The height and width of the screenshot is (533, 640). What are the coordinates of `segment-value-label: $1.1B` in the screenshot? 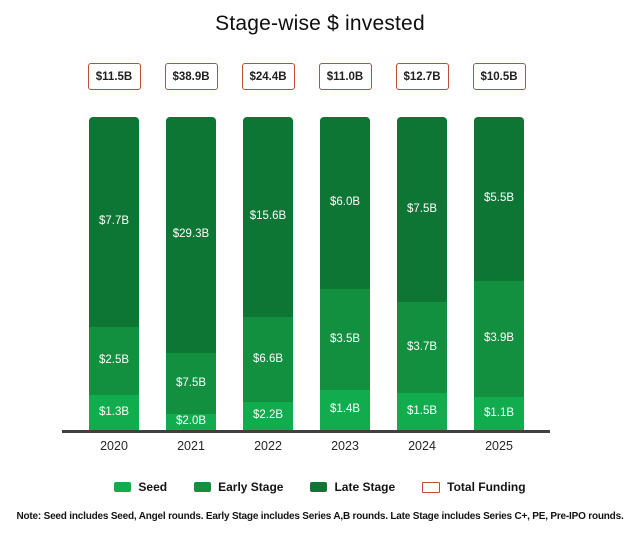 It's located at (499, 412).